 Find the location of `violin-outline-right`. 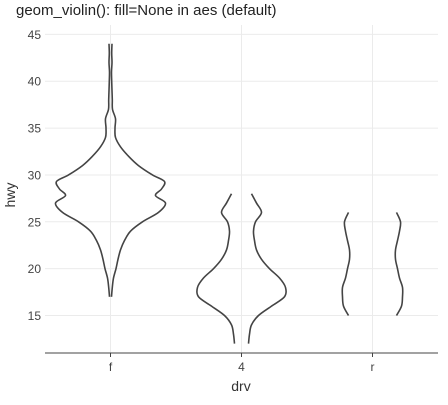

violin-outline-right is located at coordinates (399, 263).